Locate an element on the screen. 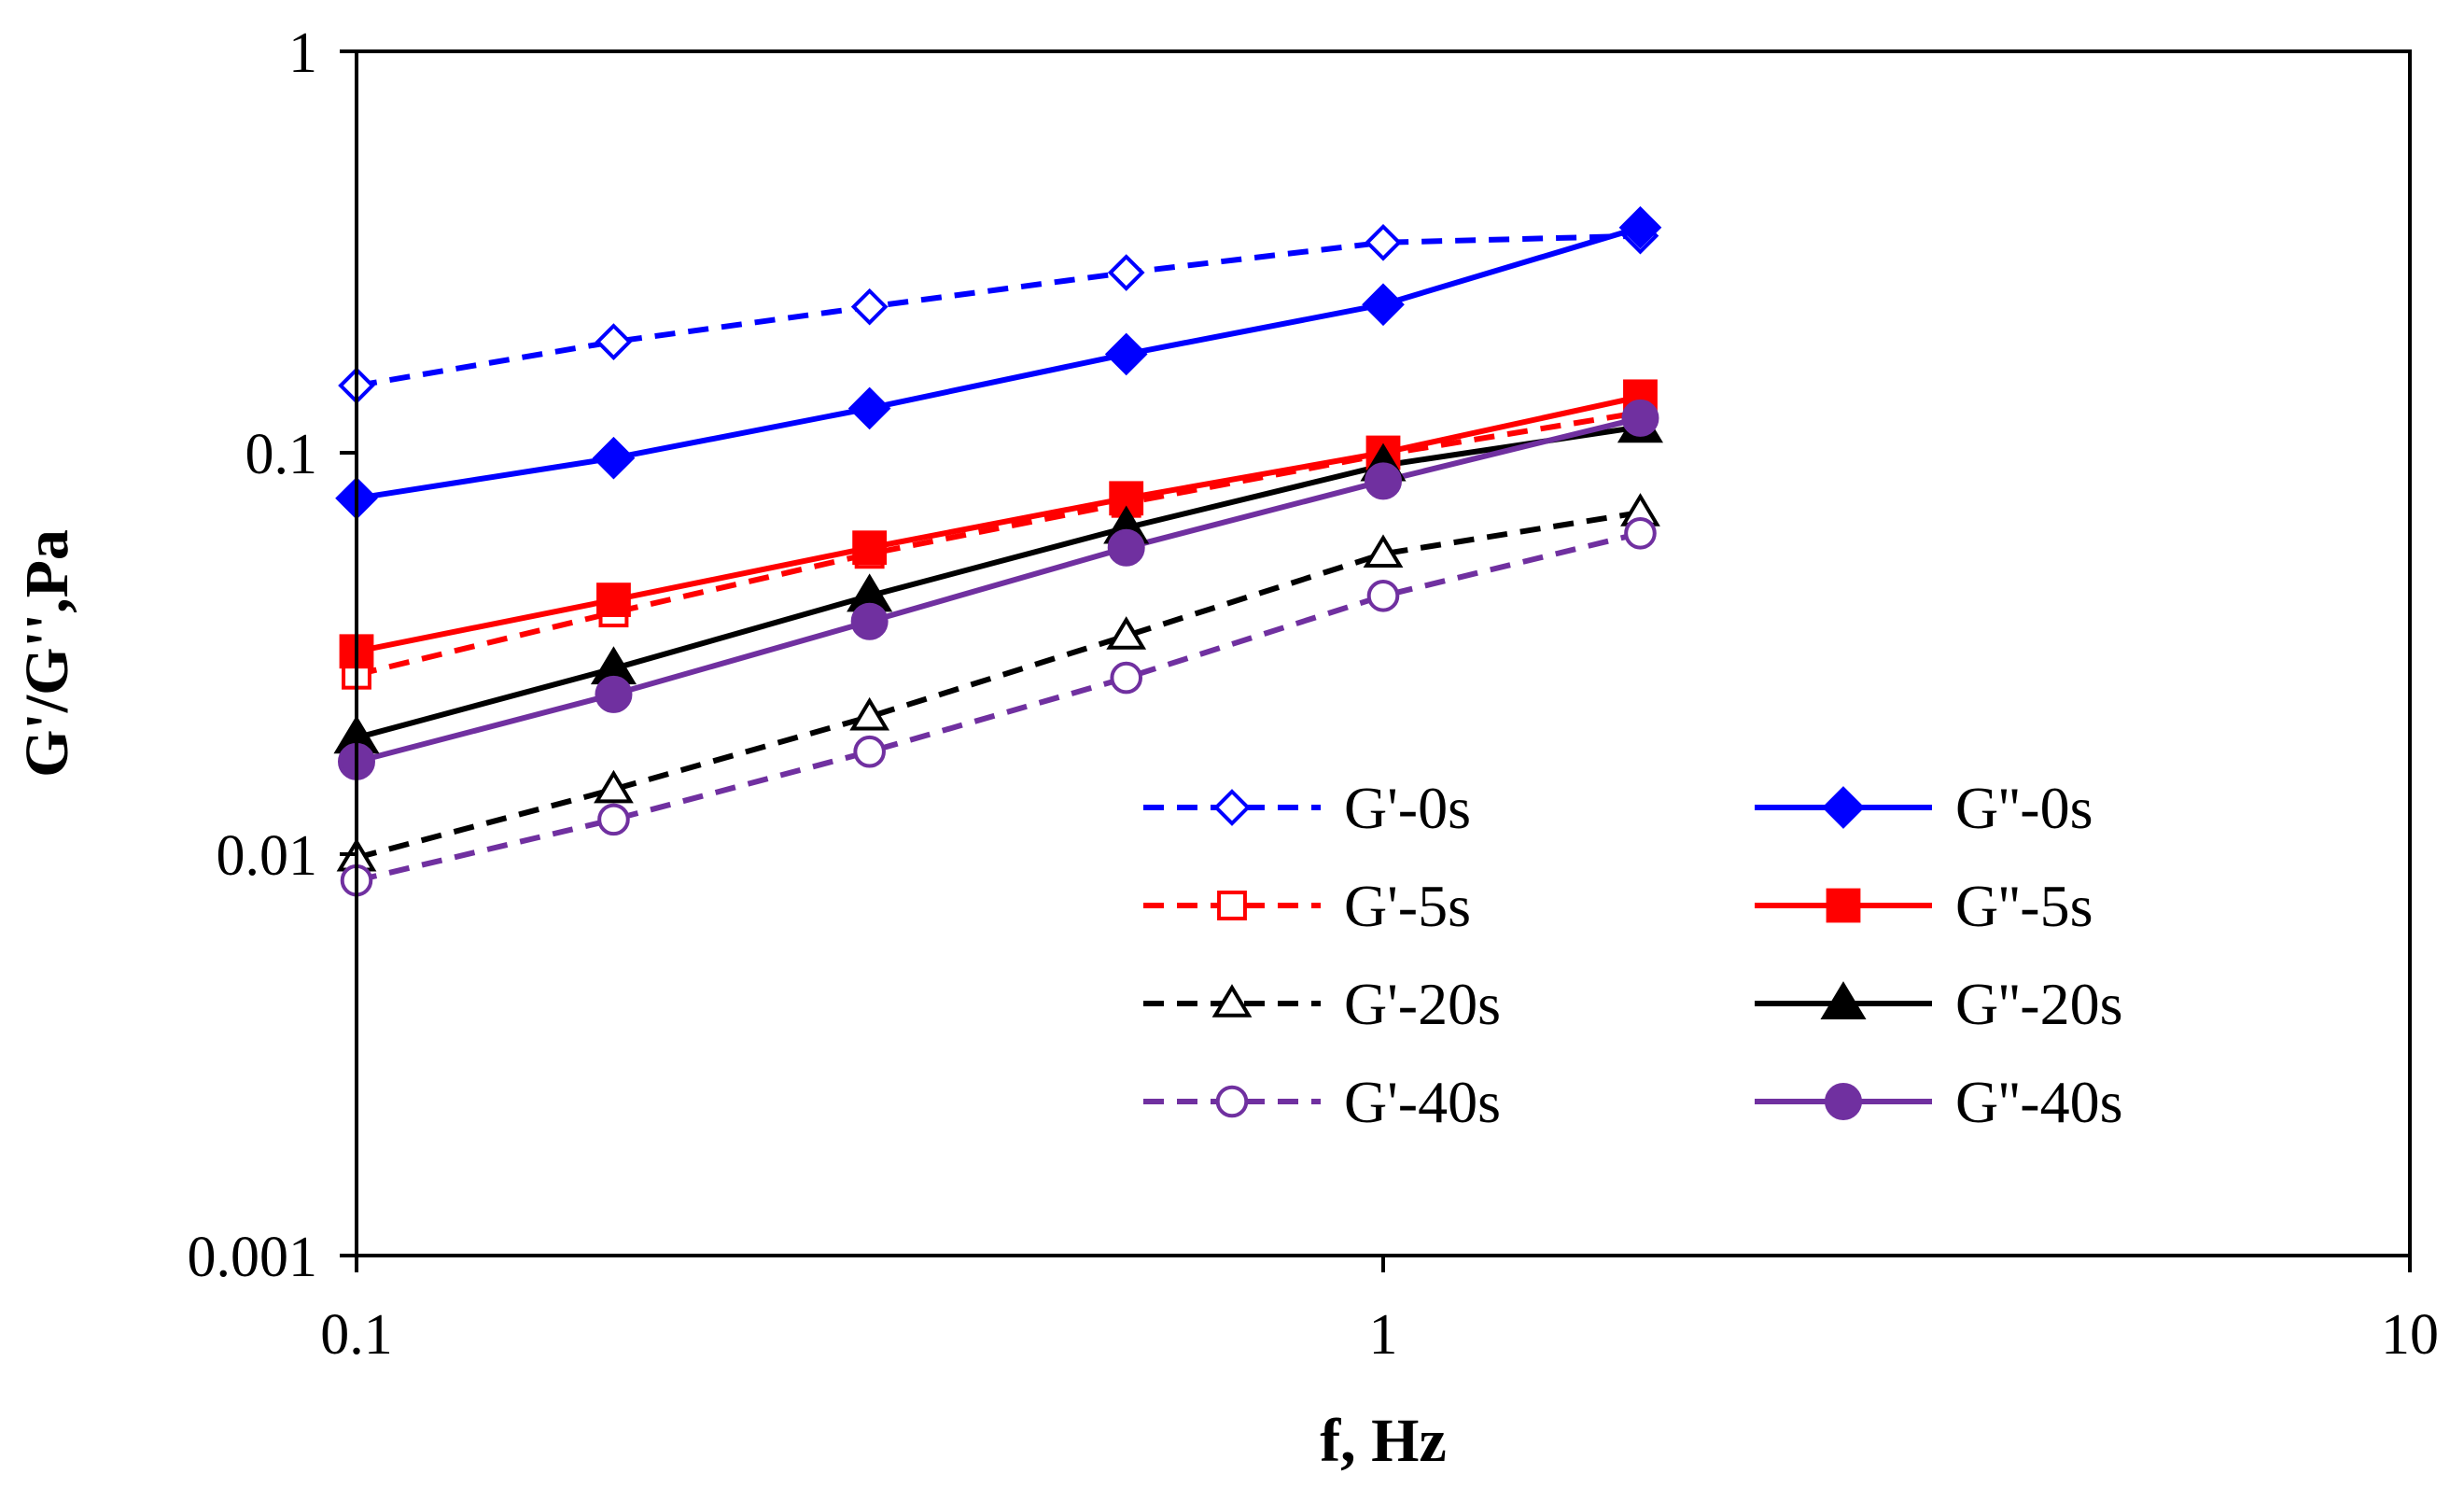 Image resolution: width=2464 pixels, height=1488 pixels. series-line-gpp-40s is located at coordinates (999, 589).